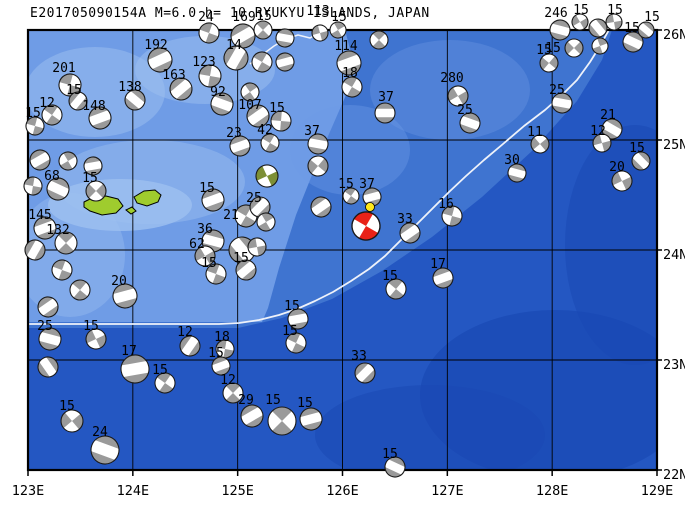  What do you see at coordinates (47, 103) in the screenshot?
I see `depth-label: 12` at bounding box center [47, 103].